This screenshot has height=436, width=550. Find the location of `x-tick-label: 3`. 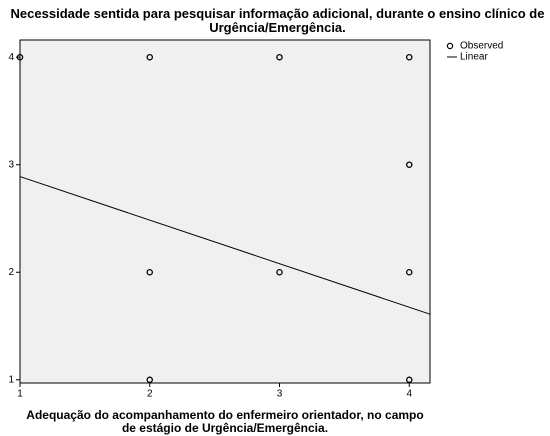

x-tick-label: 3 is located at coordinates (280, 394).